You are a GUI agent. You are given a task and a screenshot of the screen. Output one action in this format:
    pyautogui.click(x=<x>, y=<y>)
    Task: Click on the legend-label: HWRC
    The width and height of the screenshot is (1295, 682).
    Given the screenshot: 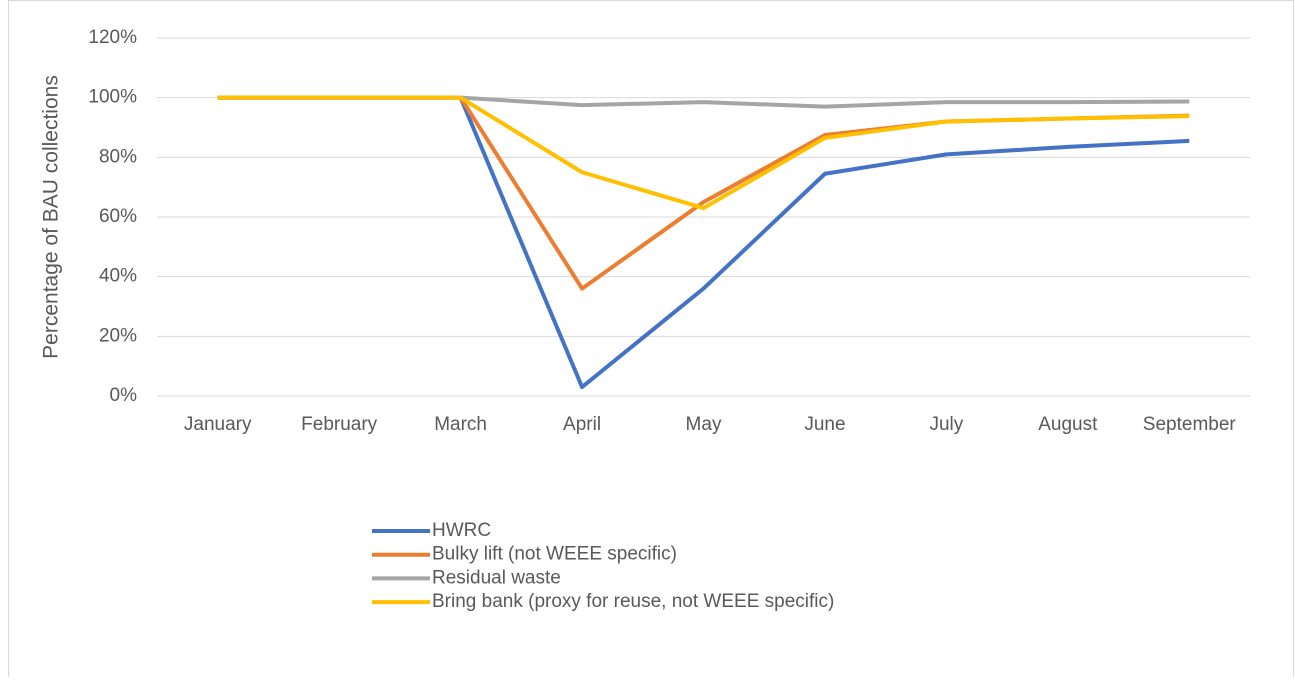 What is the action you would take?
    pyautogui.click(x=461, y=530)
    